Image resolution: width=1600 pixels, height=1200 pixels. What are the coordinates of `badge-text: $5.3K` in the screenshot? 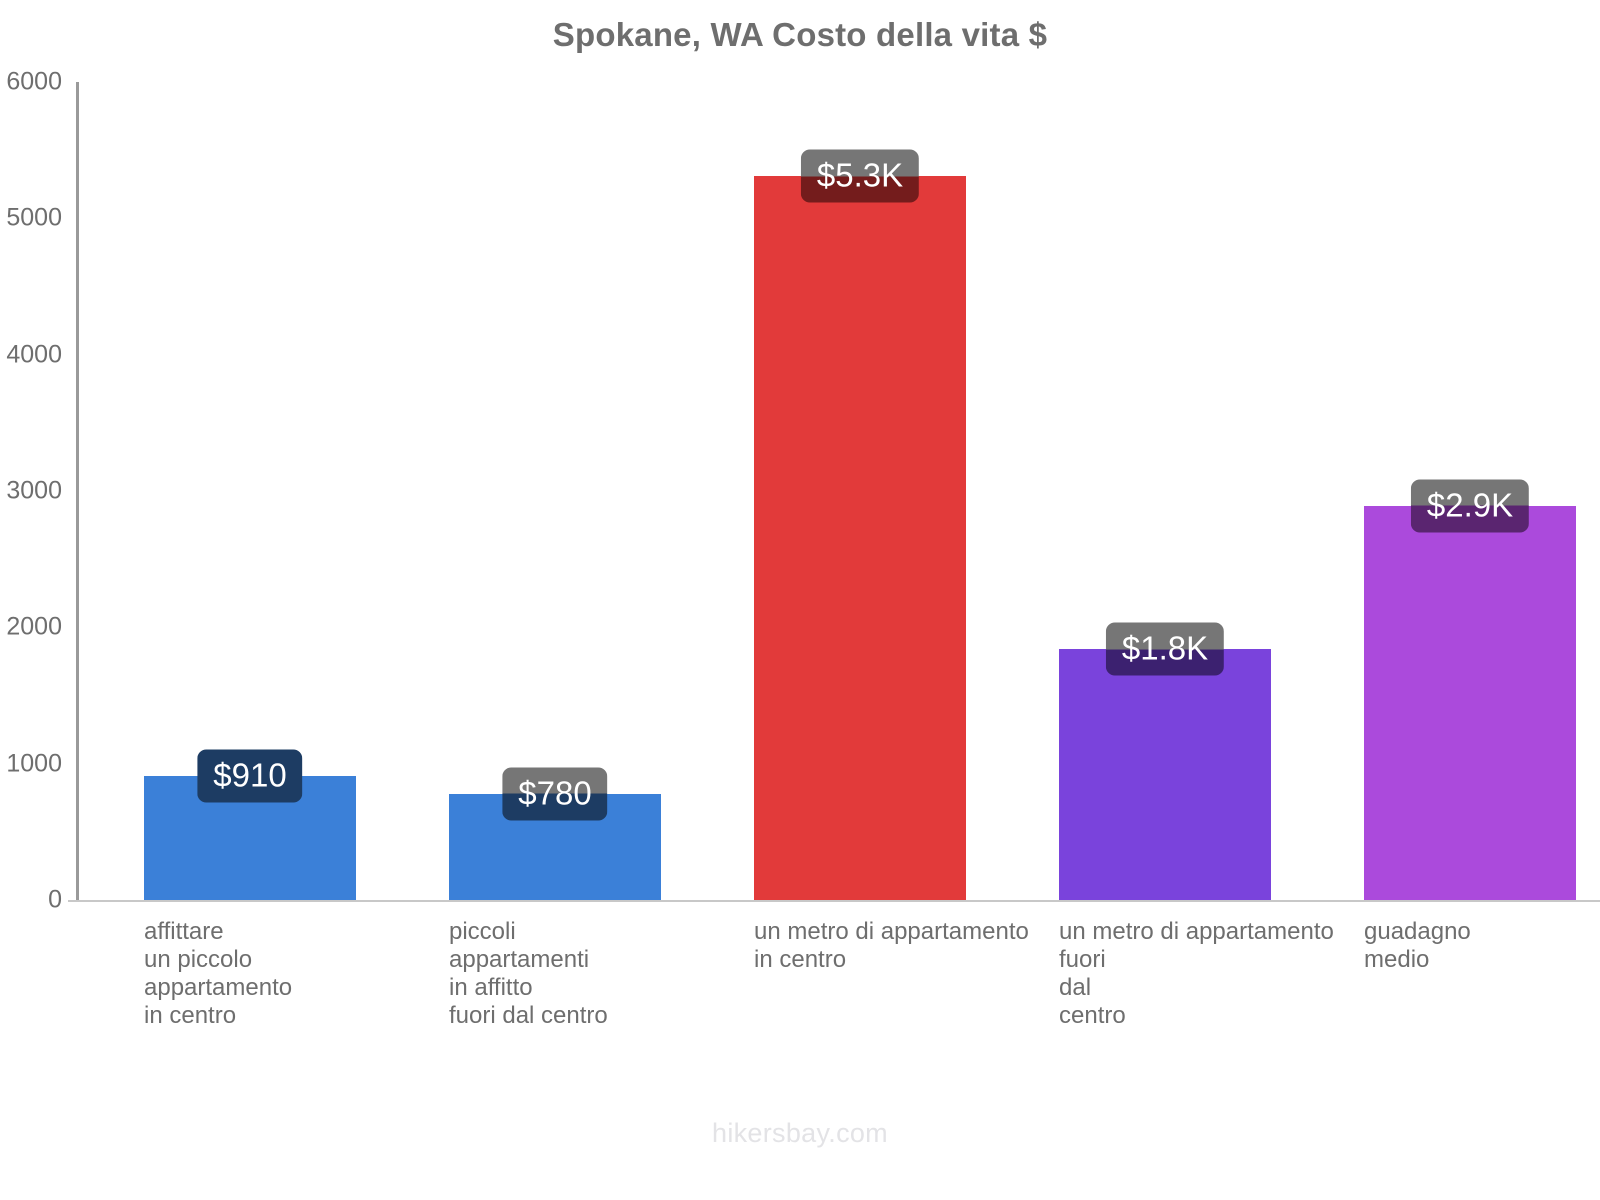 It's located at (860, 175).